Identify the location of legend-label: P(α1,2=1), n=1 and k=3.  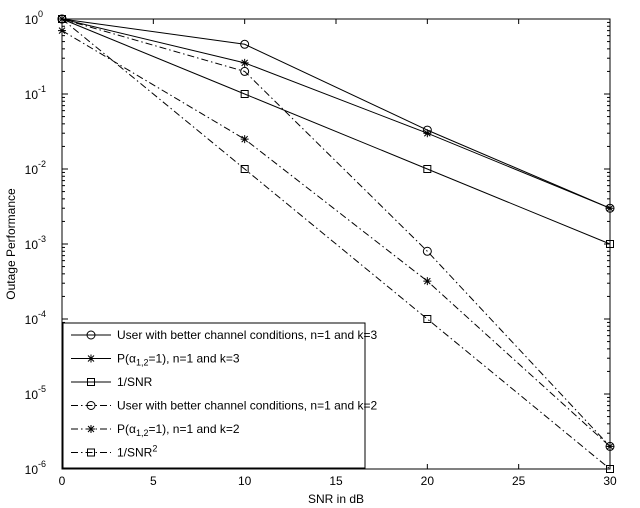
(178, 360).